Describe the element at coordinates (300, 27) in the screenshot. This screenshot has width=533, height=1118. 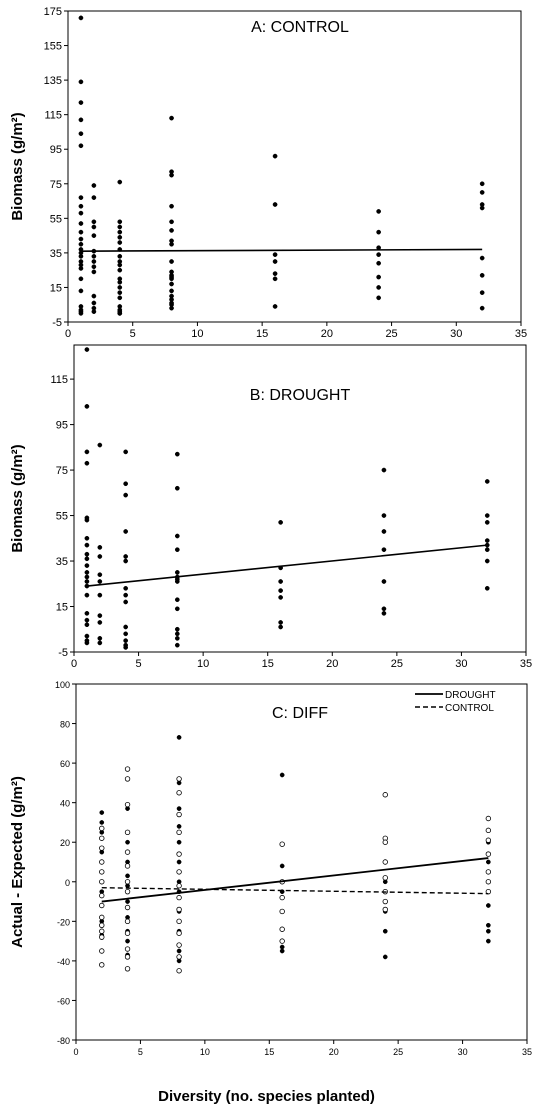
I see `panel-title: A: CONTROL` at that location.